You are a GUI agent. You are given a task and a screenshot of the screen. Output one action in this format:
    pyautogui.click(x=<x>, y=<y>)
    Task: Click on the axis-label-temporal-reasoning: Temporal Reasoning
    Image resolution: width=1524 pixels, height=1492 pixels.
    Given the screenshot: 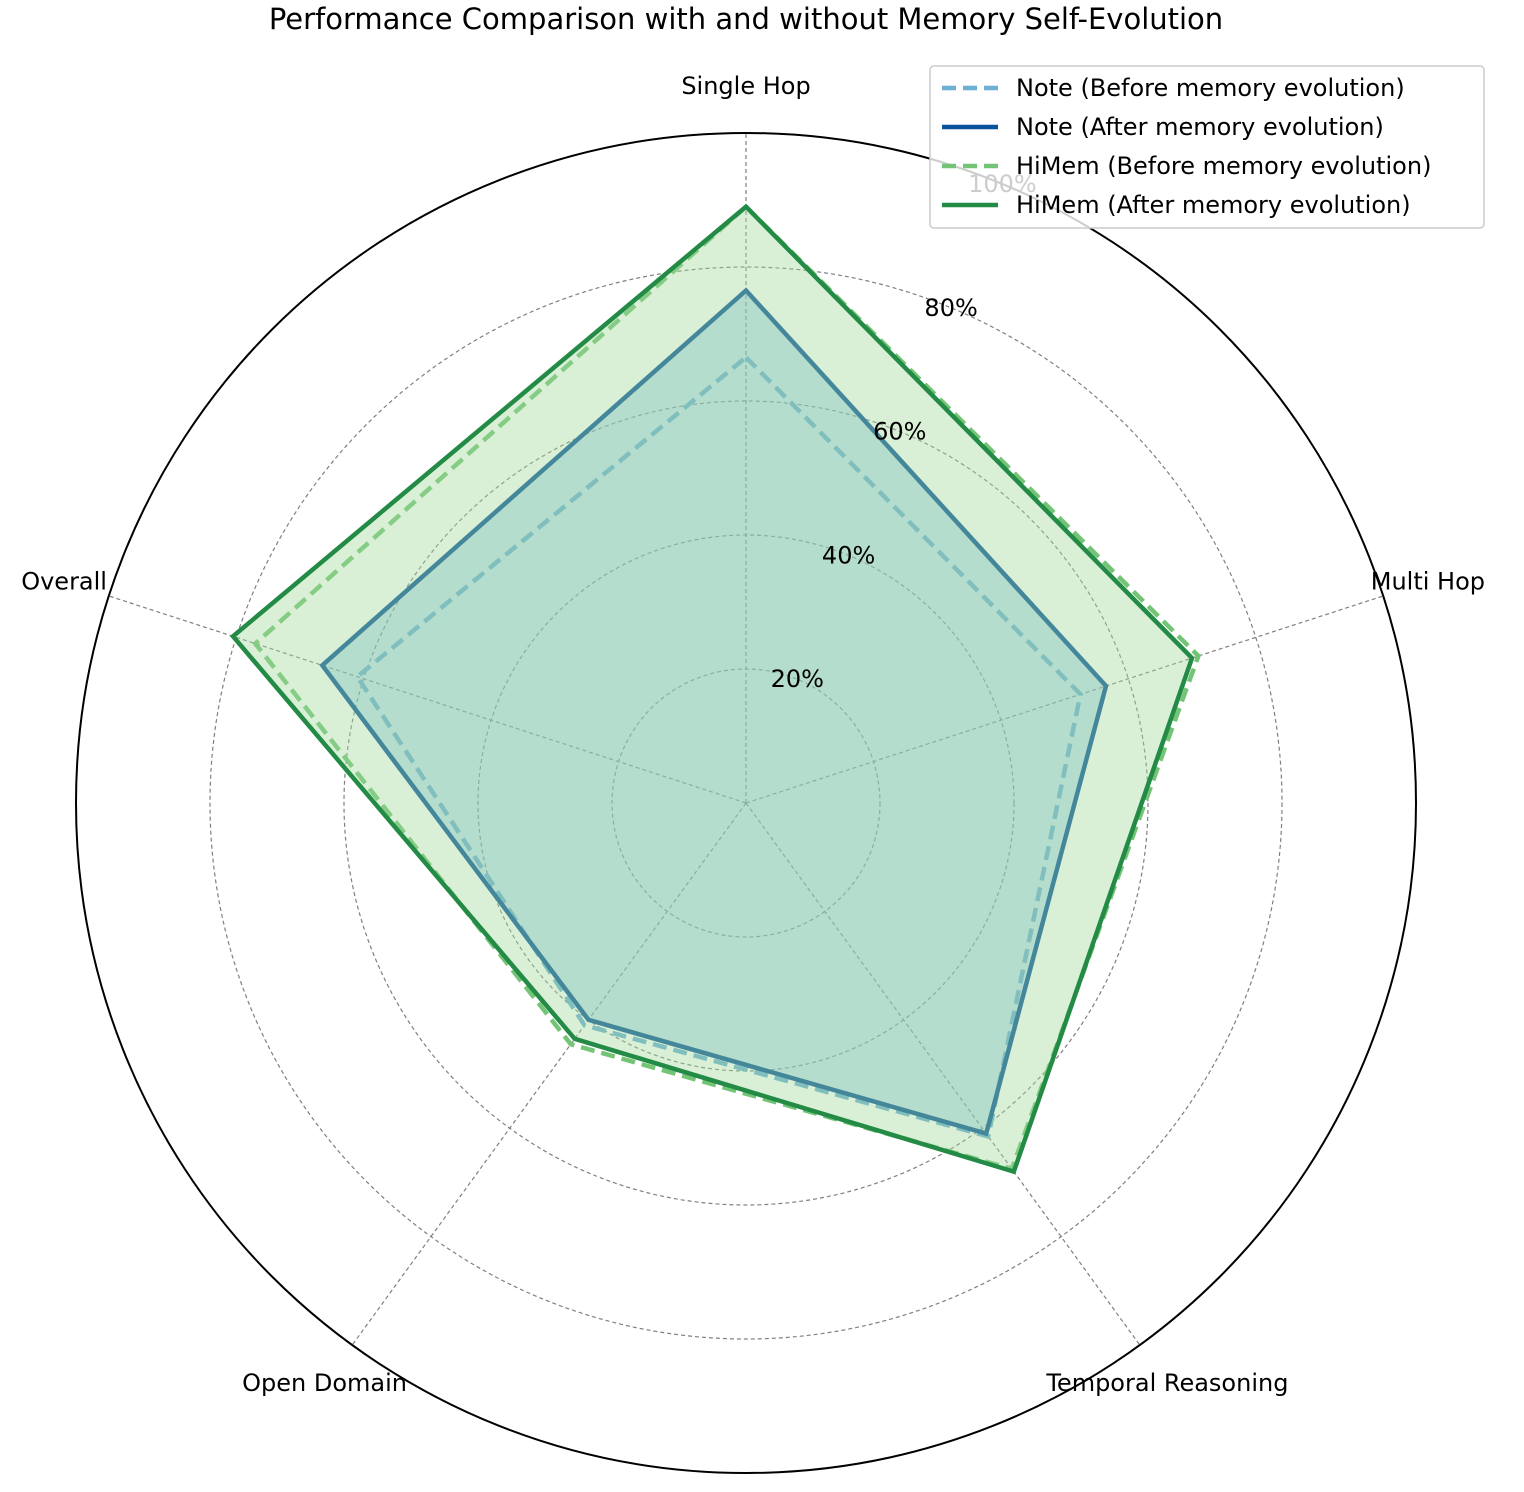 What is the action you would take?
    pyautogui.click(x=1166, y=1383)
    